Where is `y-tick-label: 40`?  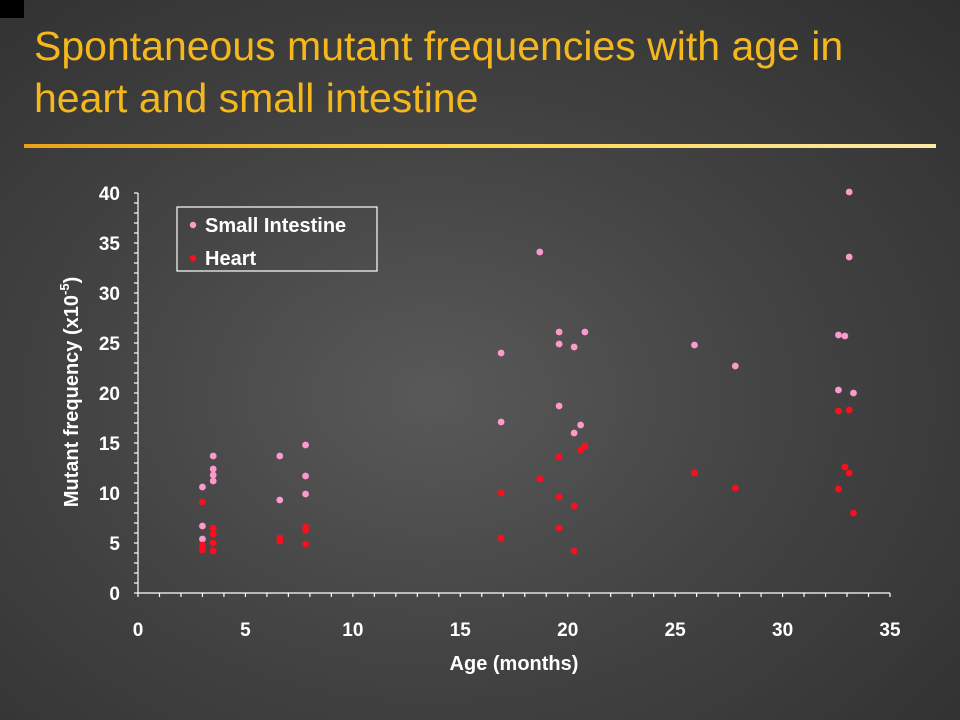 y-tick-label: 40 is located at coordinates (109, 194).